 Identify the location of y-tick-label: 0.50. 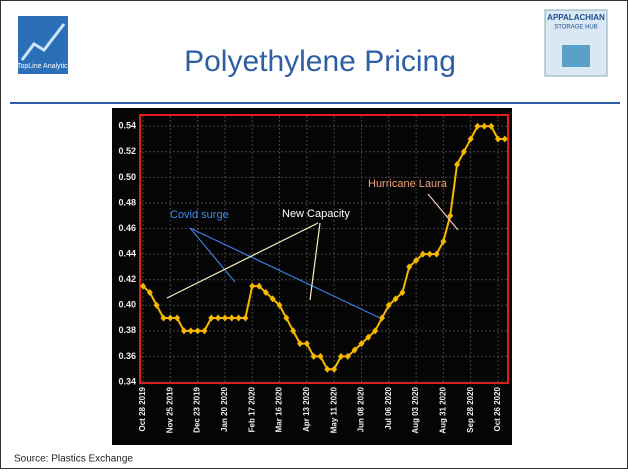
(127, 177).